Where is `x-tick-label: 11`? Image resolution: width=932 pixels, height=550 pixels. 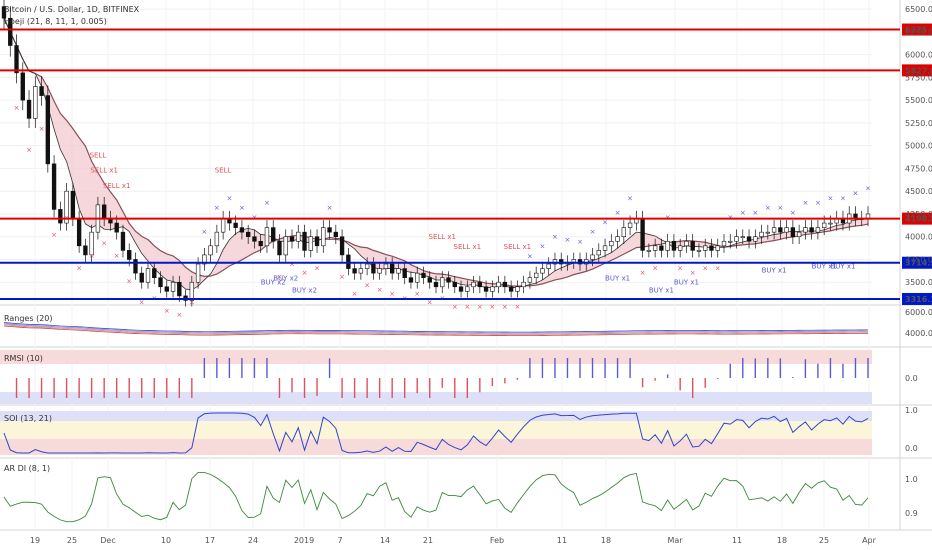 x-tick-label: 11 is located at coordinates (737, 540).